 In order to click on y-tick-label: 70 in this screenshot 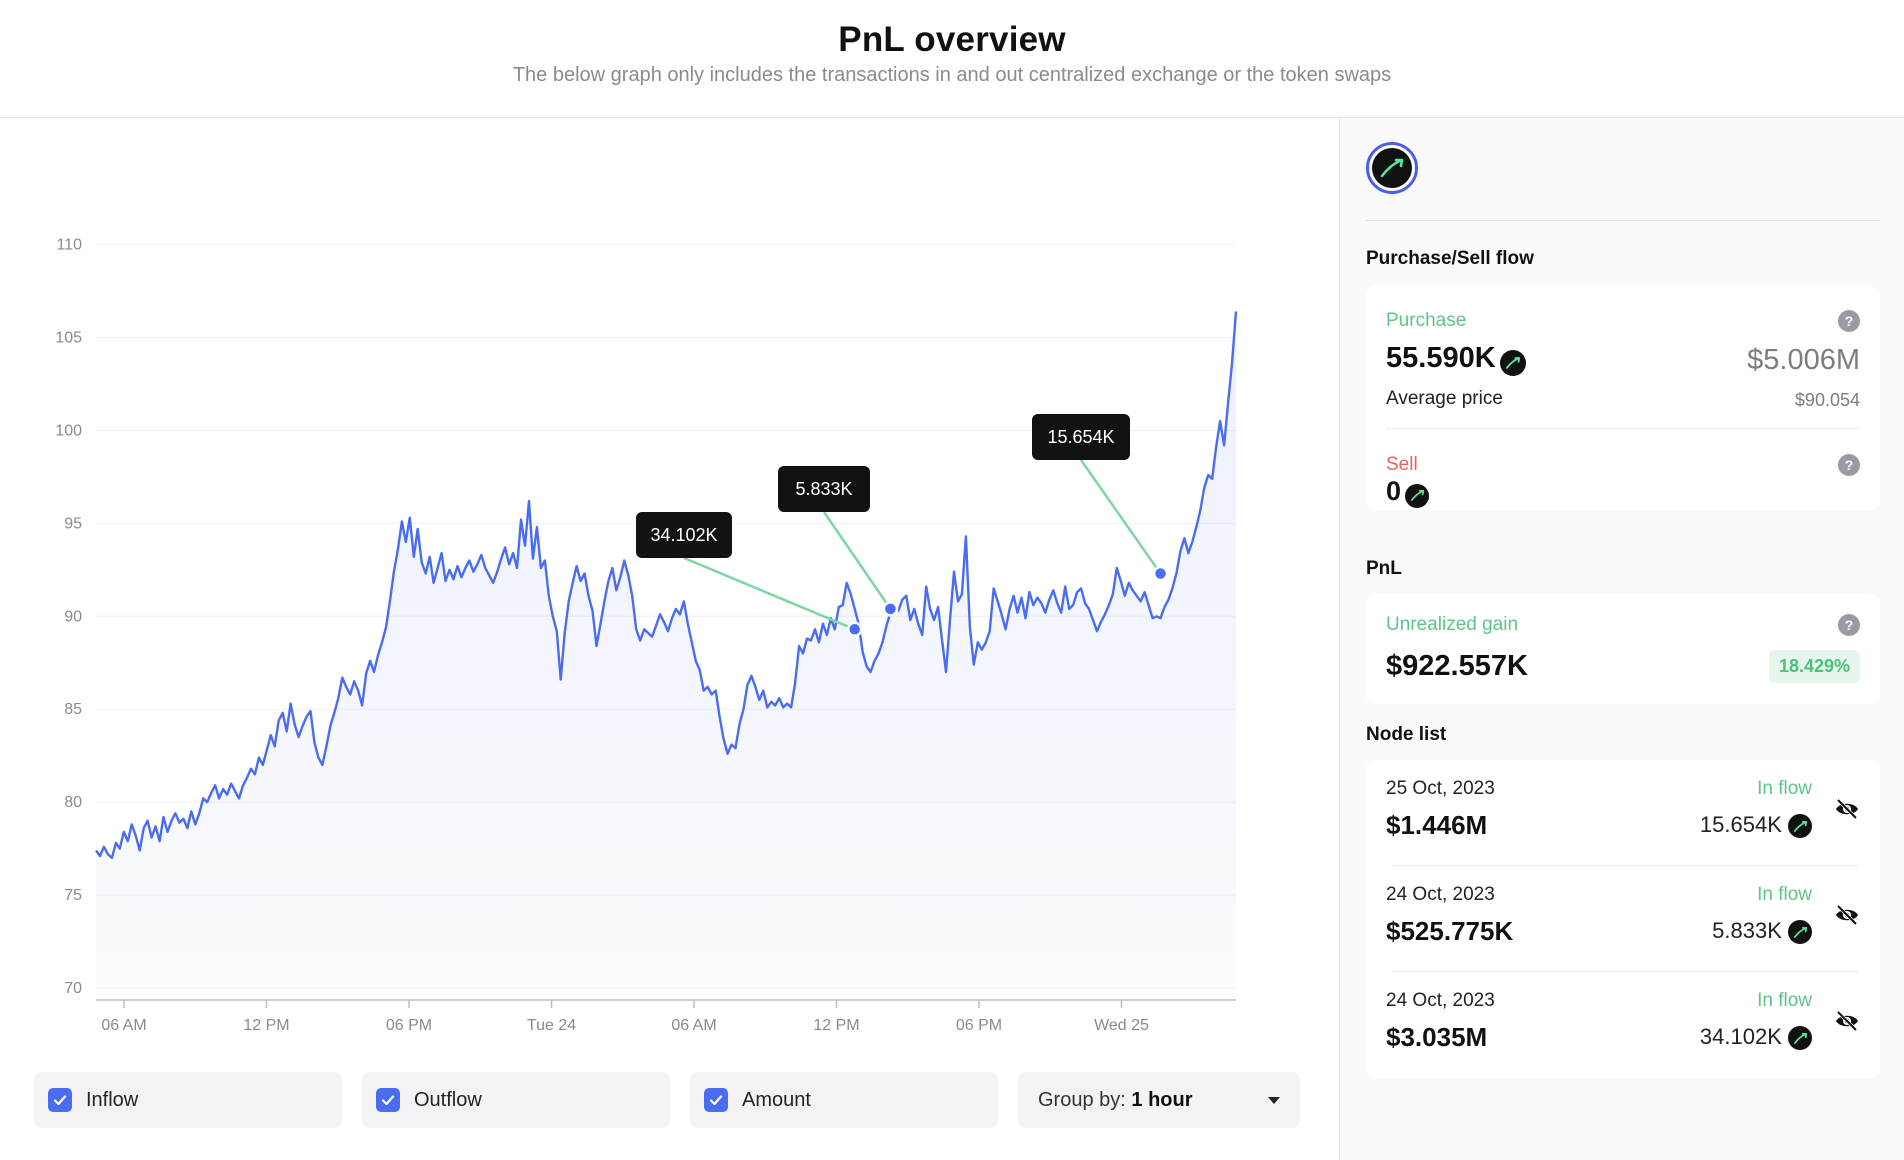, I will do `click(73, 988)`.